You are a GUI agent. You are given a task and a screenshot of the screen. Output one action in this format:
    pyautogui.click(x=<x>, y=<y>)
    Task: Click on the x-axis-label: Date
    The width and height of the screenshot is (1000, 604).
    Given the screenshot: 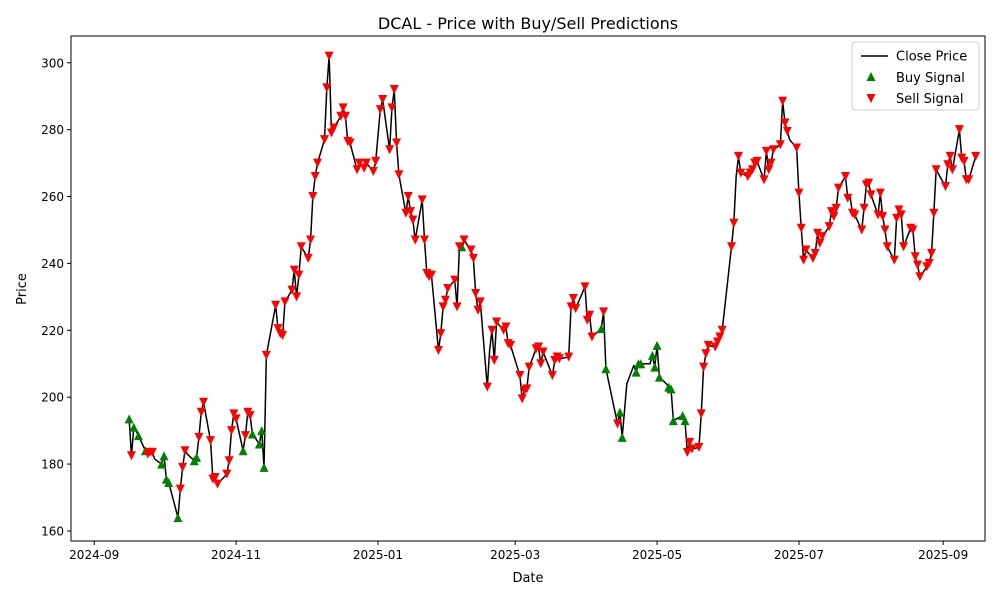 What is the action you would take?
    pyautogui.click(x=527, y=578)
    